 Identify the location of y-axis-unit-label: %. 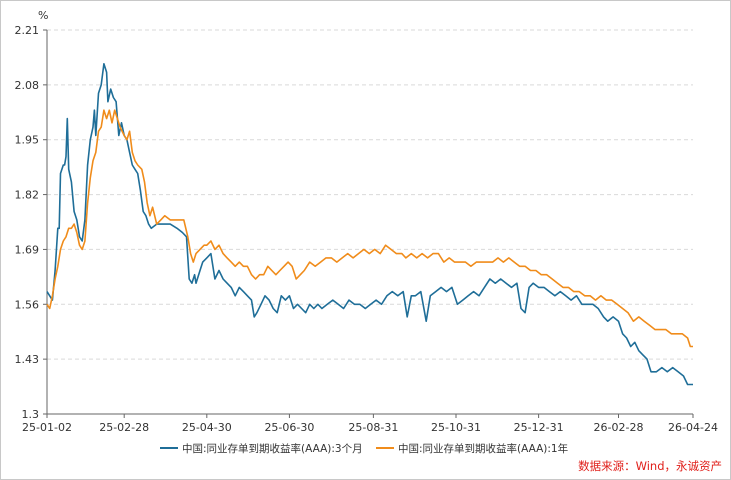
(43, 15).